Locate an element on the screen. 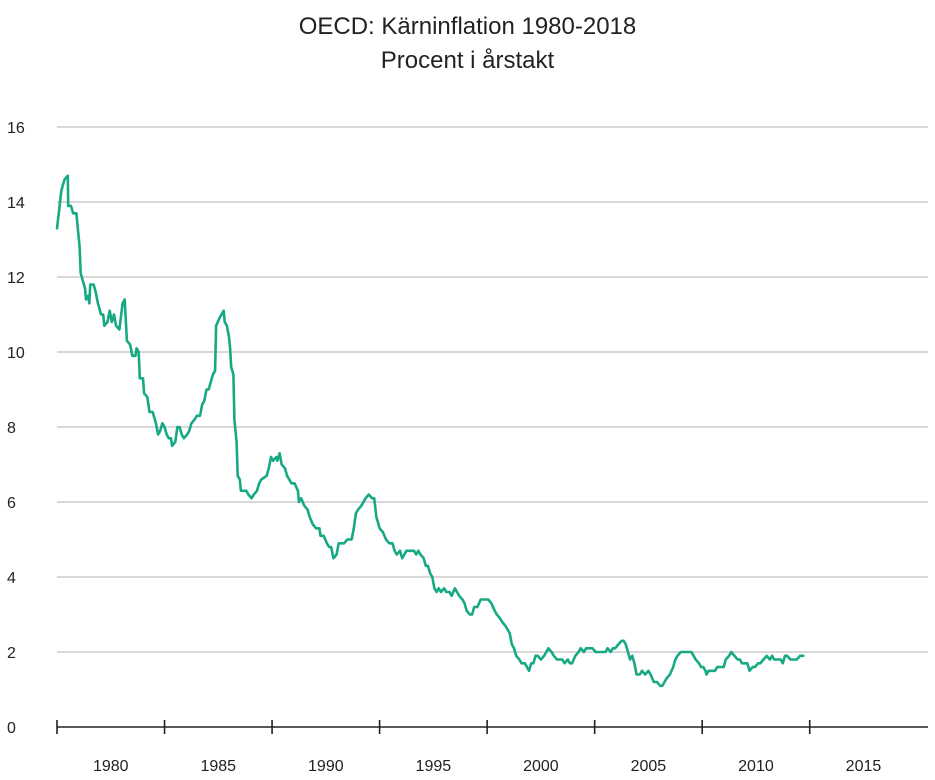 The image size is (935, 780). x-tick-label: 1990 is located at coordinates (326, 766).